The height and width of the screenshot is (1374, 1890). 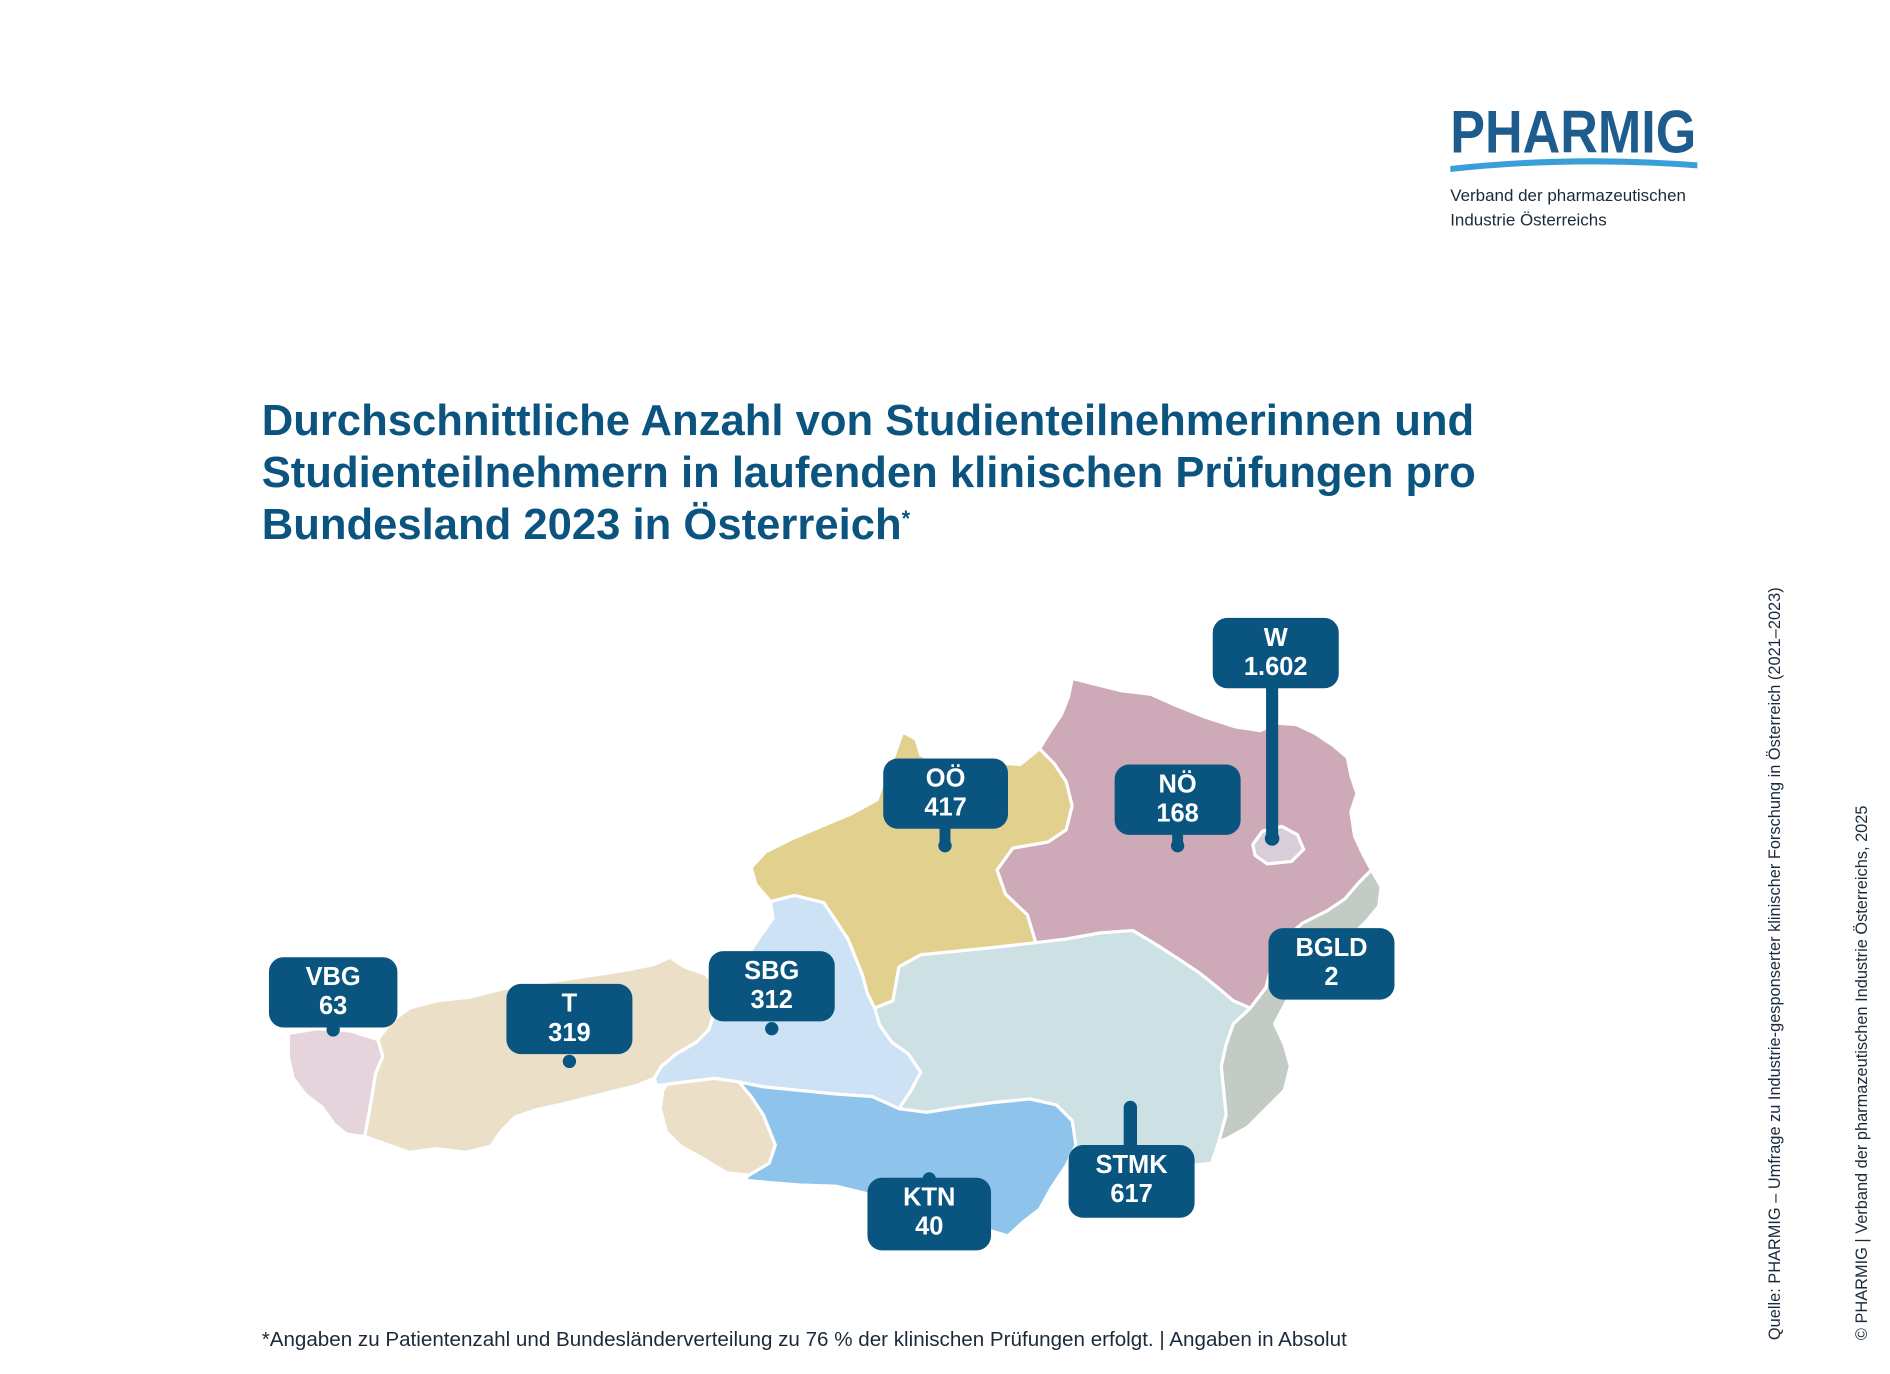 I want to click on region-label-t: T 319, so click(x=569, y=1019).